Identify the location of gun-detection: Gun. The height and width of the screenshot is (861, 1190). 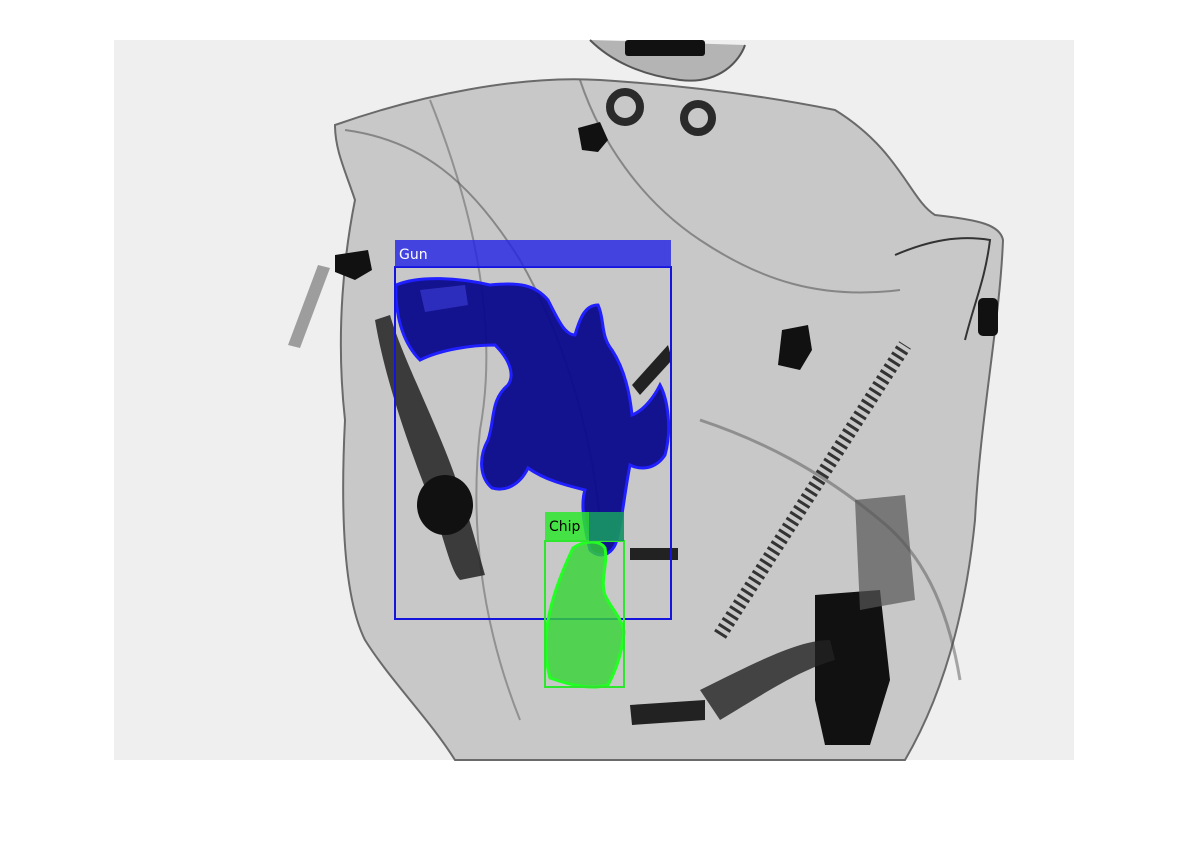
(533, 430).